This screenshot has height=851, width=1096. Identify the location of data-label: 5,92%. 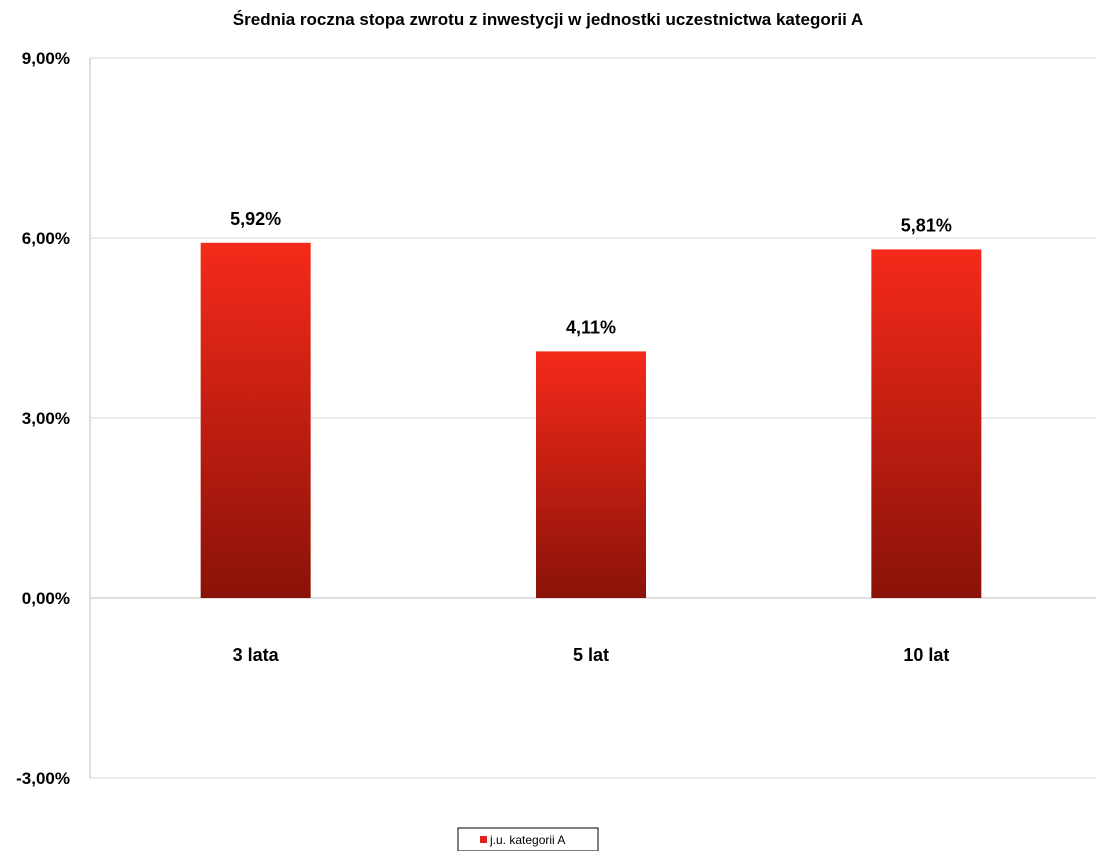
(255, 219).